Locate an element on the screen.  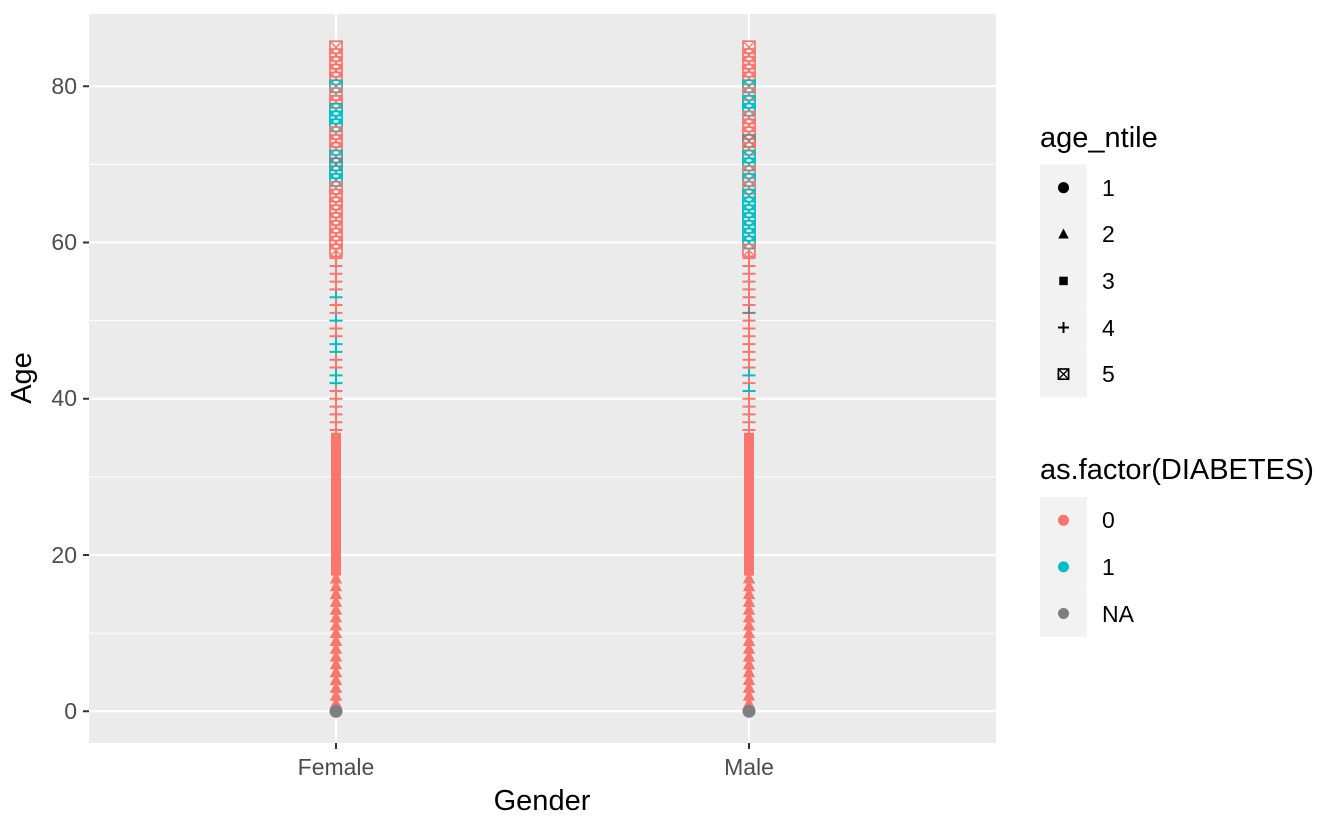
legend-square-icon is located at coordinates (1063, 281).